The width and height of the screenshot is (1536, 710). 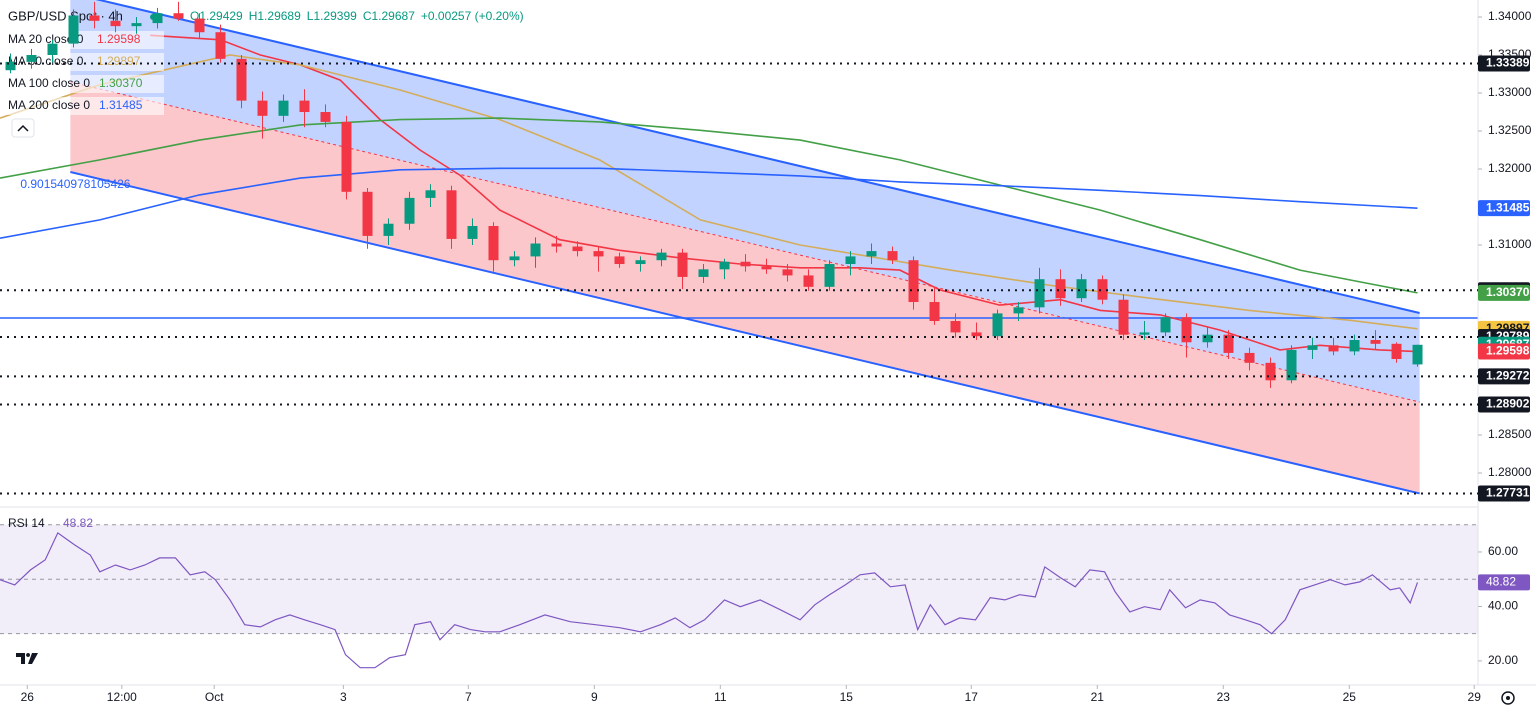 I want to click on legend-name: MA 200 close 0, so click(x=49, y=105).